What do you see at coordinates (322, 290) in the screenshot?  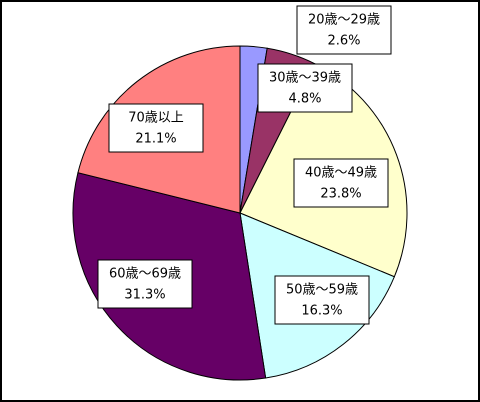 I see `slice-label: 50歳～59歳` at bounding box center [322, 290].